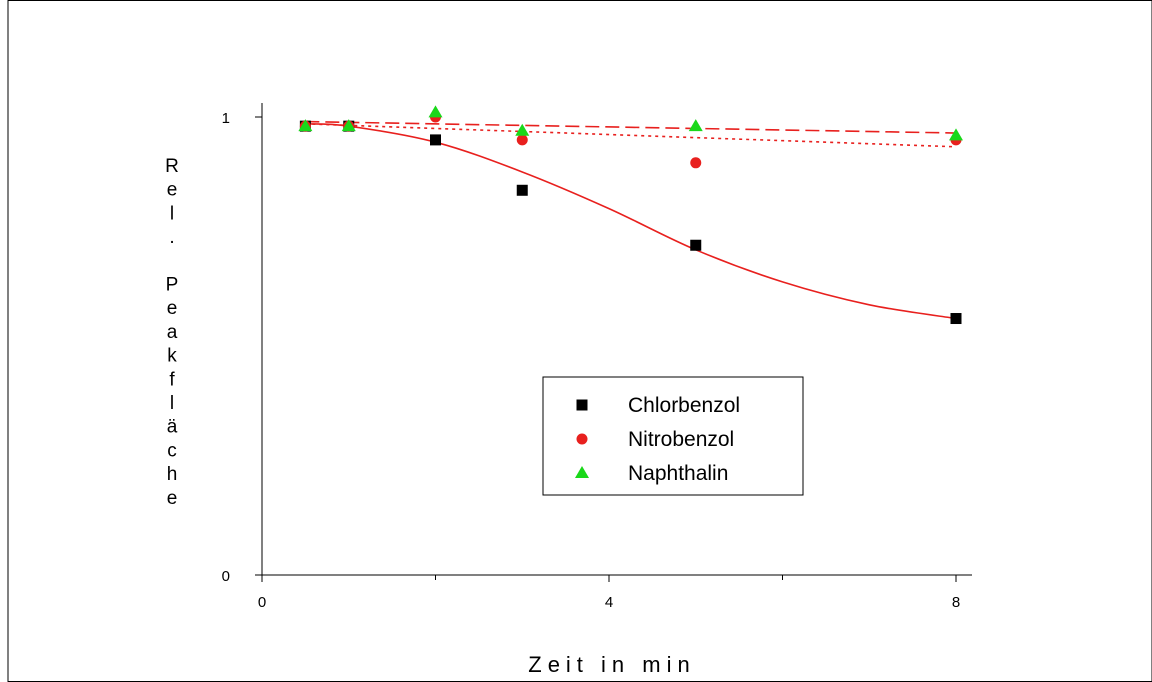 The width and height of the screenshot is (1152, 682). I want to click on fit-line-nitrobenzol, so click(631, 135).